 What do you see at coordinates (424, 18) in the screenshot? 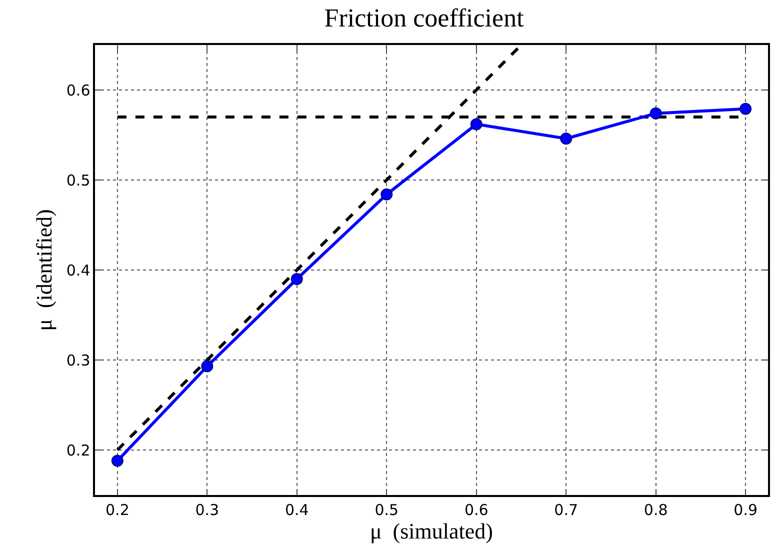
I see `chart-title: Friction coefficient` at bounding box center [424, 18].